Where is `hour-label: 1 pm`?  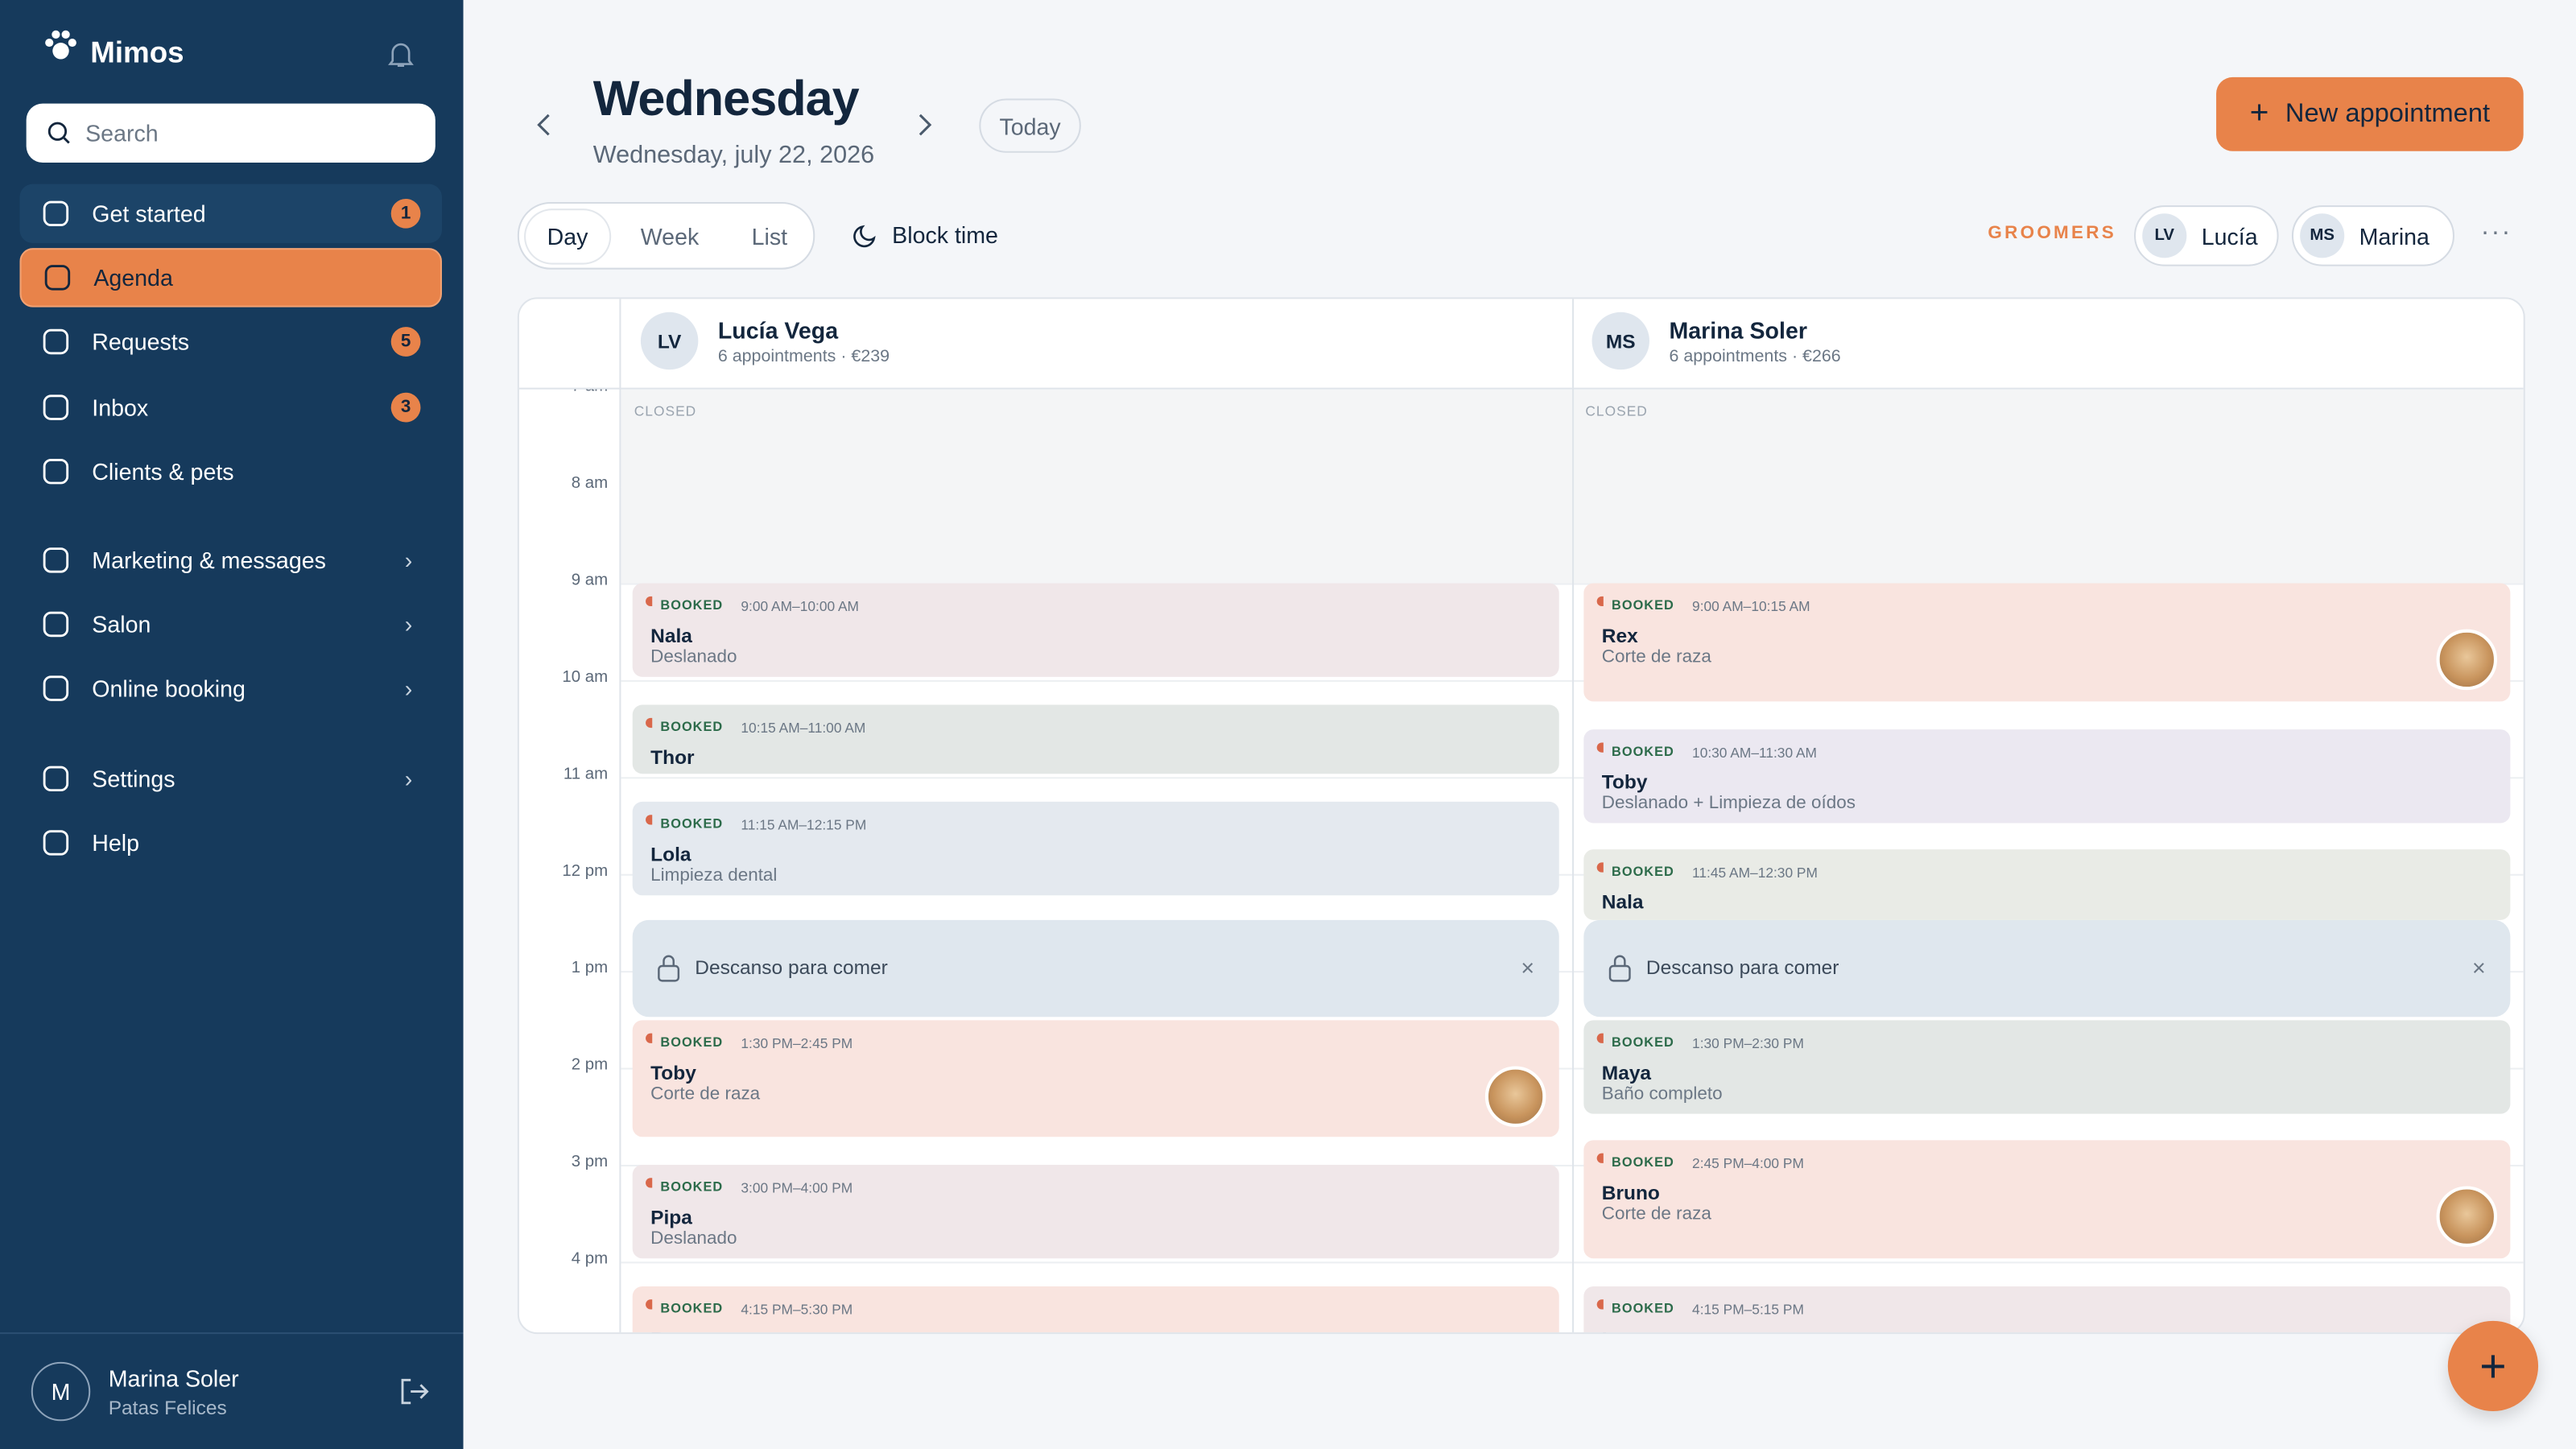 hour-label: 1 pm is located at coordinates (590, 968).